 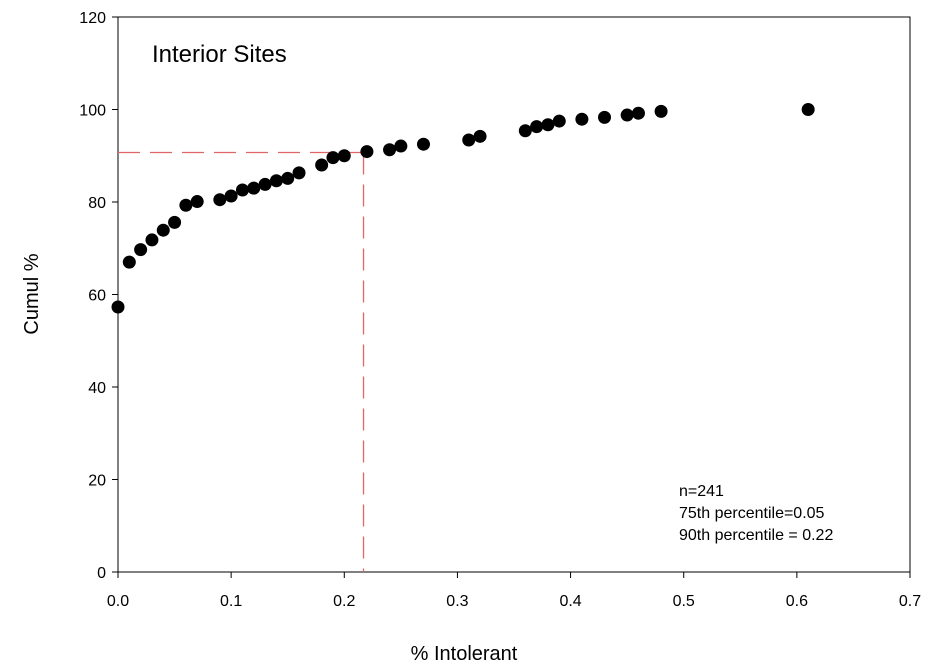 I want to click on x-tick-label: 0.0, so click(x=118, y=601).